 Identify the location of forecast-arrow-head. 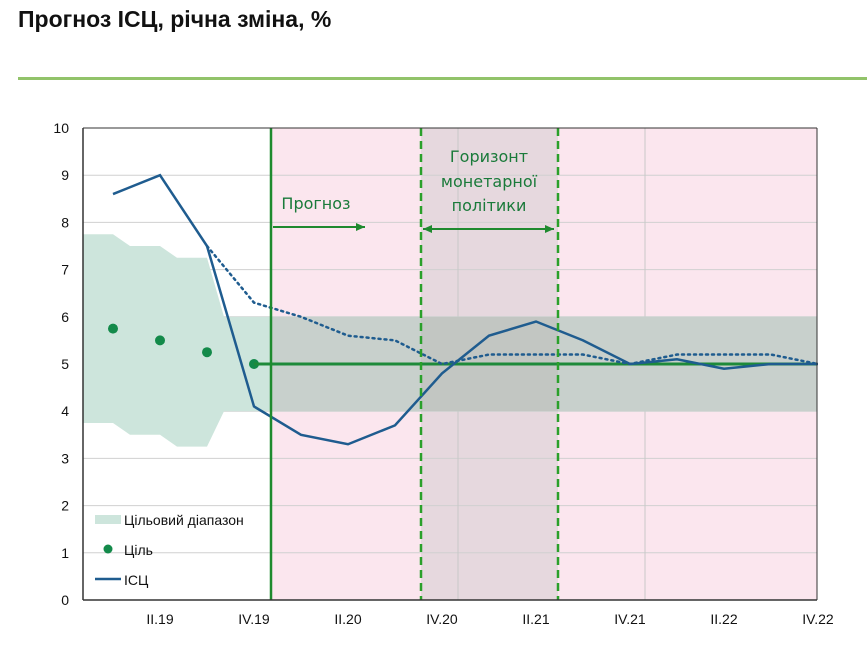
(360, 227).